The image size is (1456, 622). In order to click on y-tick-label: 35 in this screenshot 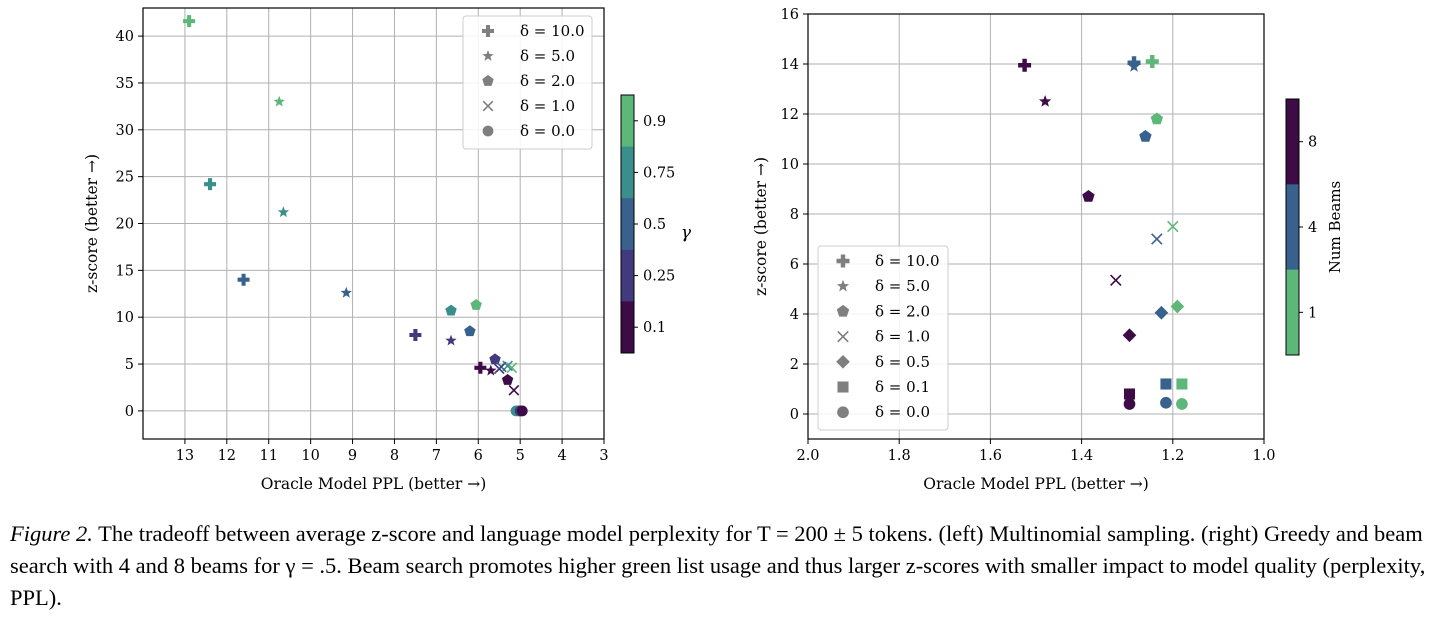, I will do `click(125, 84)`.